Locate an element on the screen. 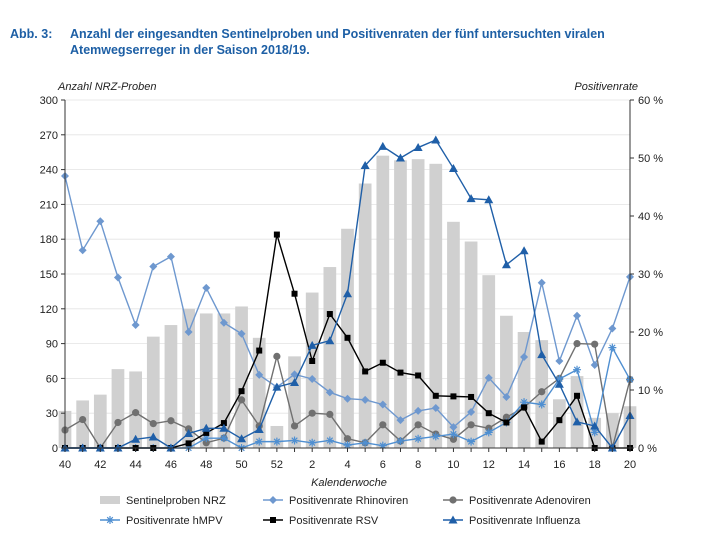  y-right-tick-label: 30 % is located at coordinates (650, 275).